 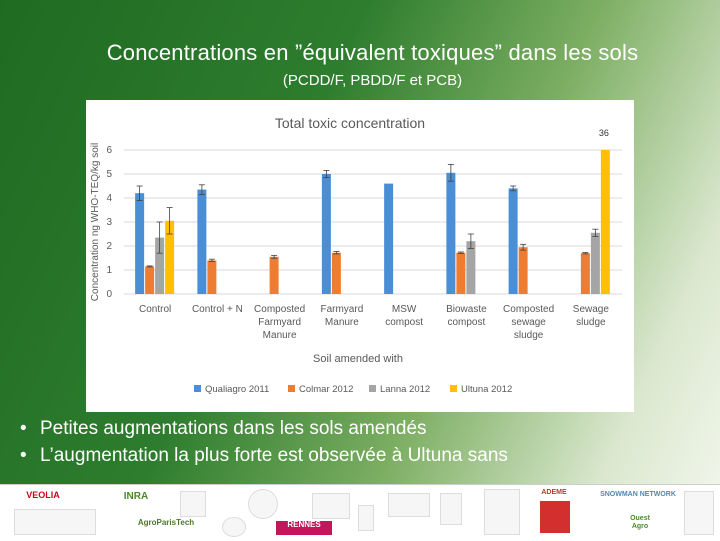 I want to click on legend-label: Ultuna 2012, so click(x=486, y=389).